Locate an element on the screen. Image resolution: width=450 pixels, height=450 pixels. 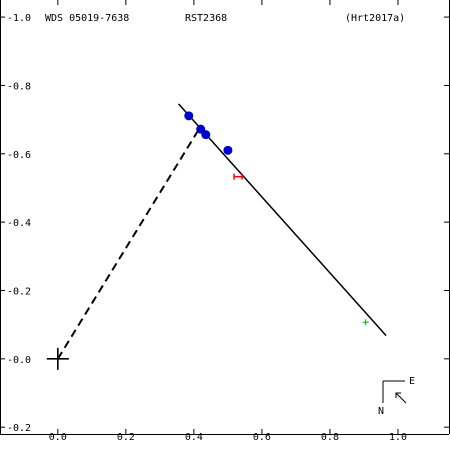
compass-direction-arrow is located at coordinates (401, 398).